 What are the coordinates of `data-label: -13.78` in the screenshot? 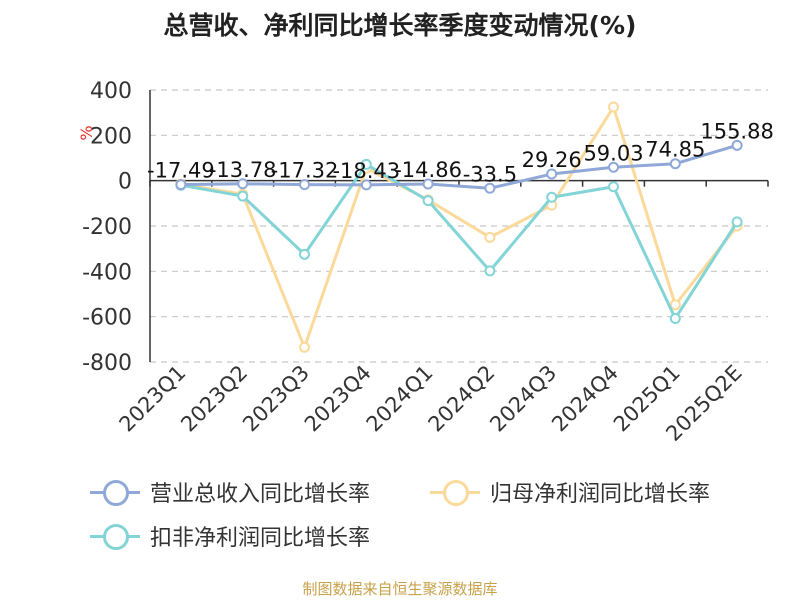 It's located at (243, 170).